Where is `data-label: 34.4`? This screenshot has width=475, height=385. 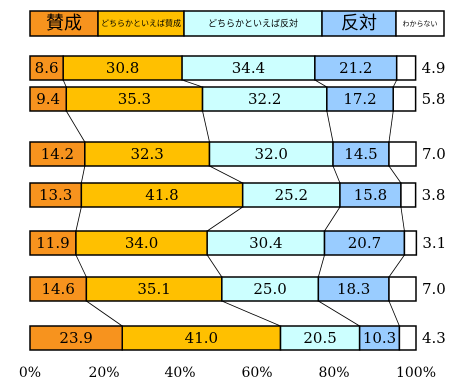 data-label: 34.4 is located at coordinates (248, 68).